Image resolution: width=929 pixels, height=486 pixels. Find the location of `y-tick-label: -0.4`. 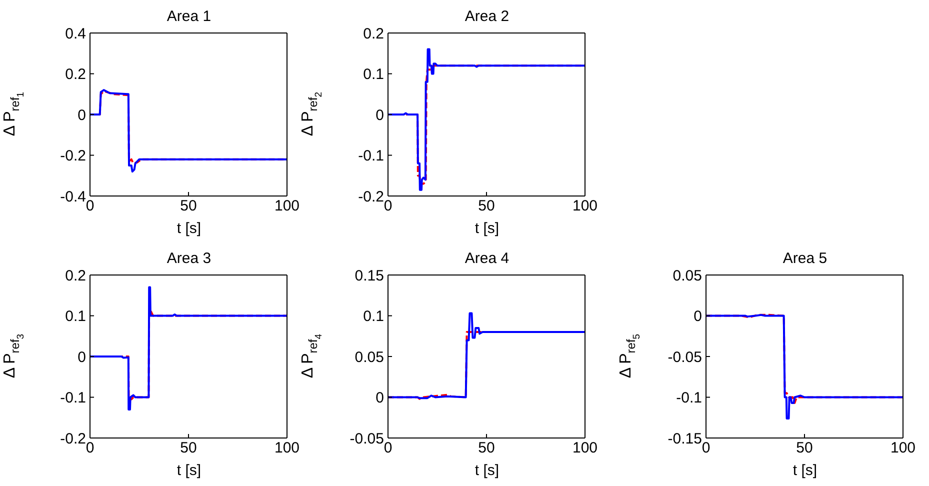

y-tick-label: -0.4 is located at coordinates (73, 197).